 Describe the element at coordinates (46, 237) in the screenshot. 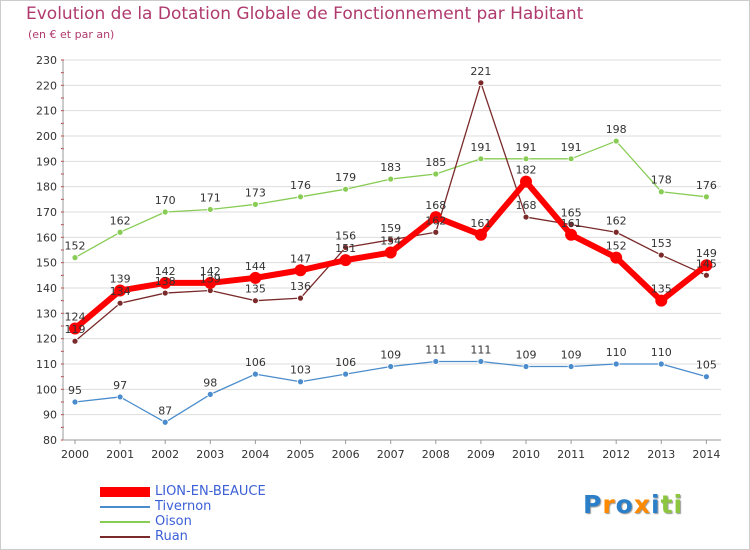

I see `y-tick-label: 160` at that location.